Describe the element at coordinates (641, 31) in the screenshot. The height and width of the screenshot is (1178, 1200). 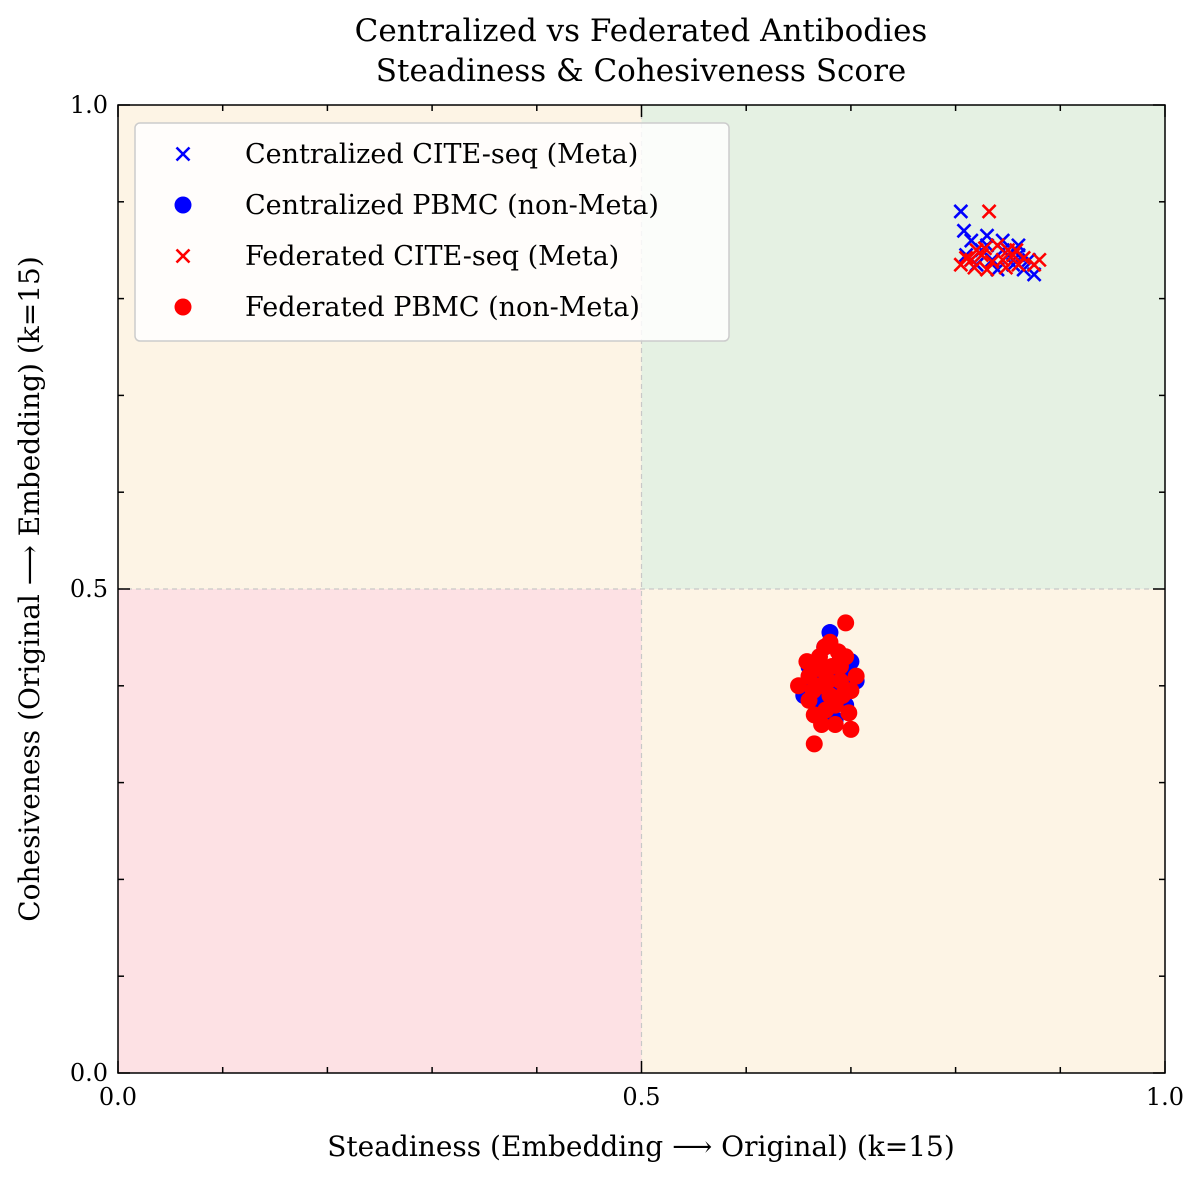
I see `chart-title-line-1: Centralized vs Federated Antibodies` at that location.